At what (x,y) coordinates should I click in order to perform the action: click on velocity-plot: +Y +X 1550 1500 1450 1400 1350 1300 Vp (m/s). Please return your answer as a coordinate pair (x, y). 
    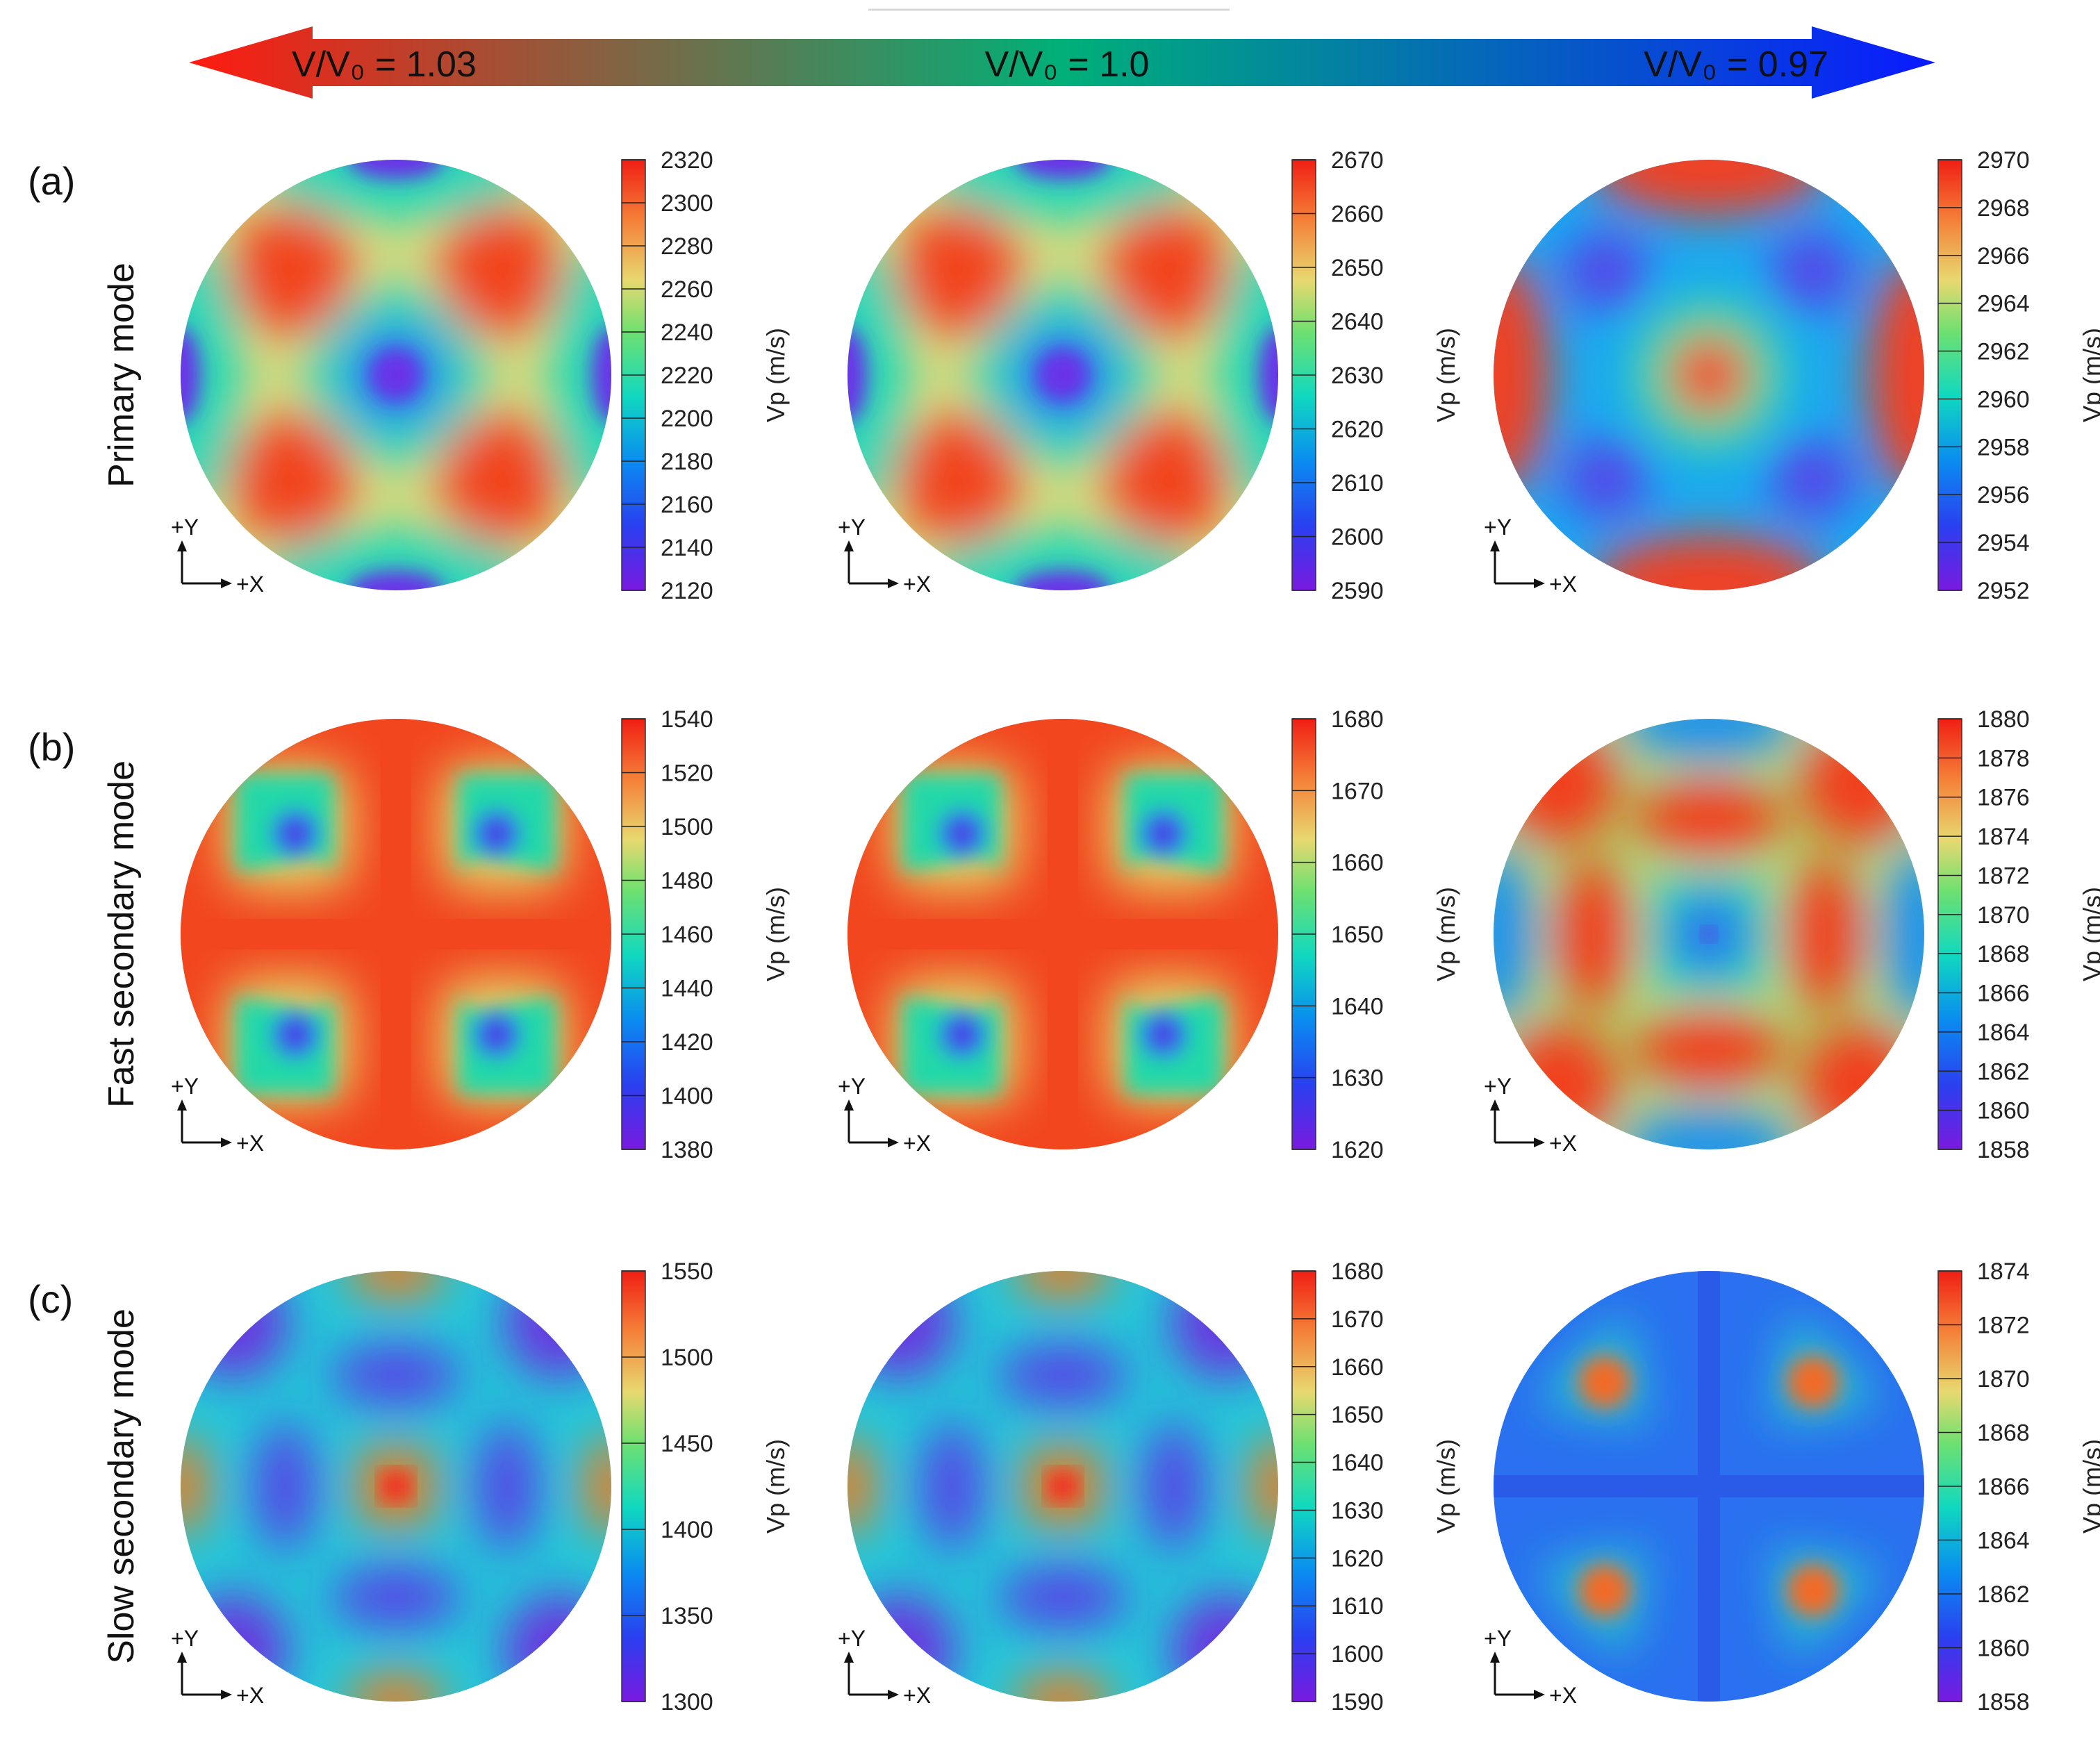
    Looking at the image, I should click on (480, 1486).